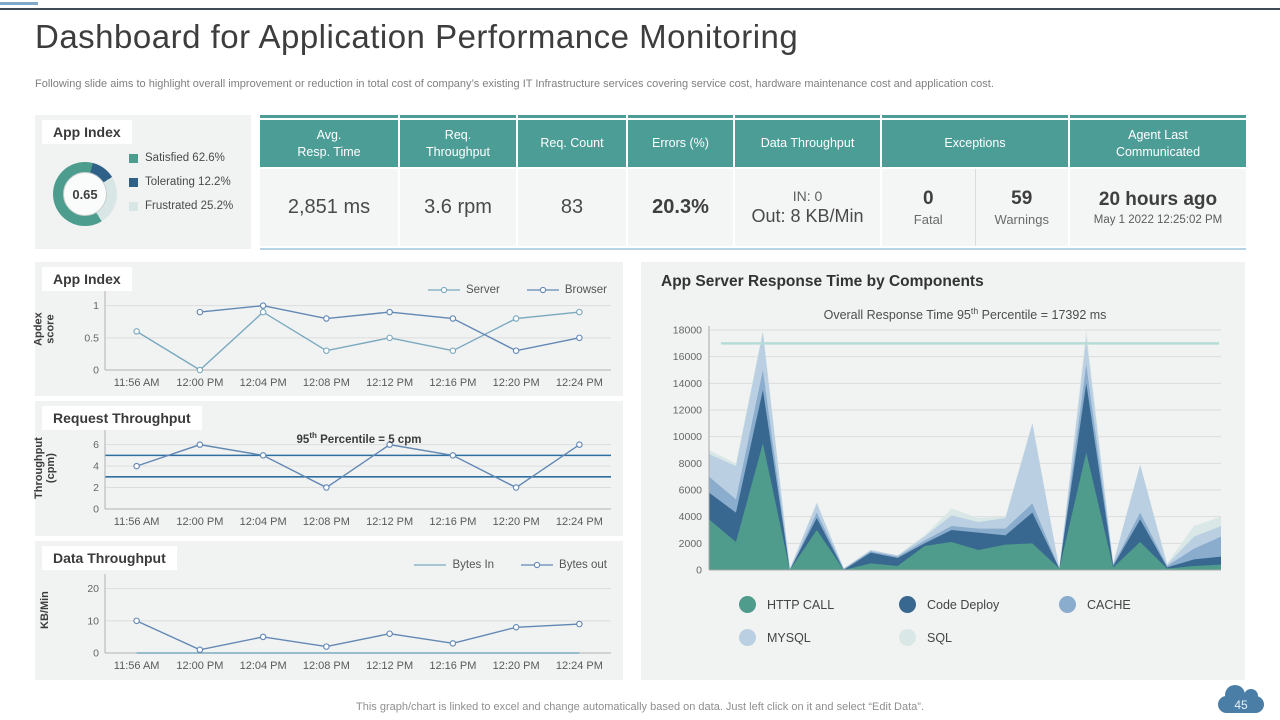  What do you see at coordinates (96, 306) in the screenshot?
I see `svg-text: 1` at bounding box center [96, 306].